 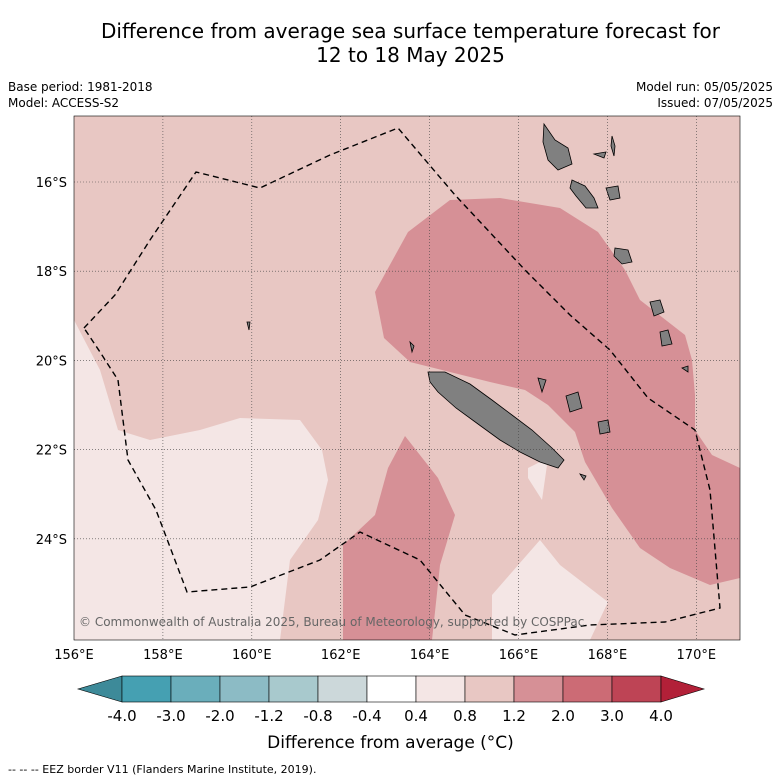 What do you see at coordinates (538, 479) in the screenshot?
I see `anomaly-area-cool-islet` at bounding box center [538, 479].